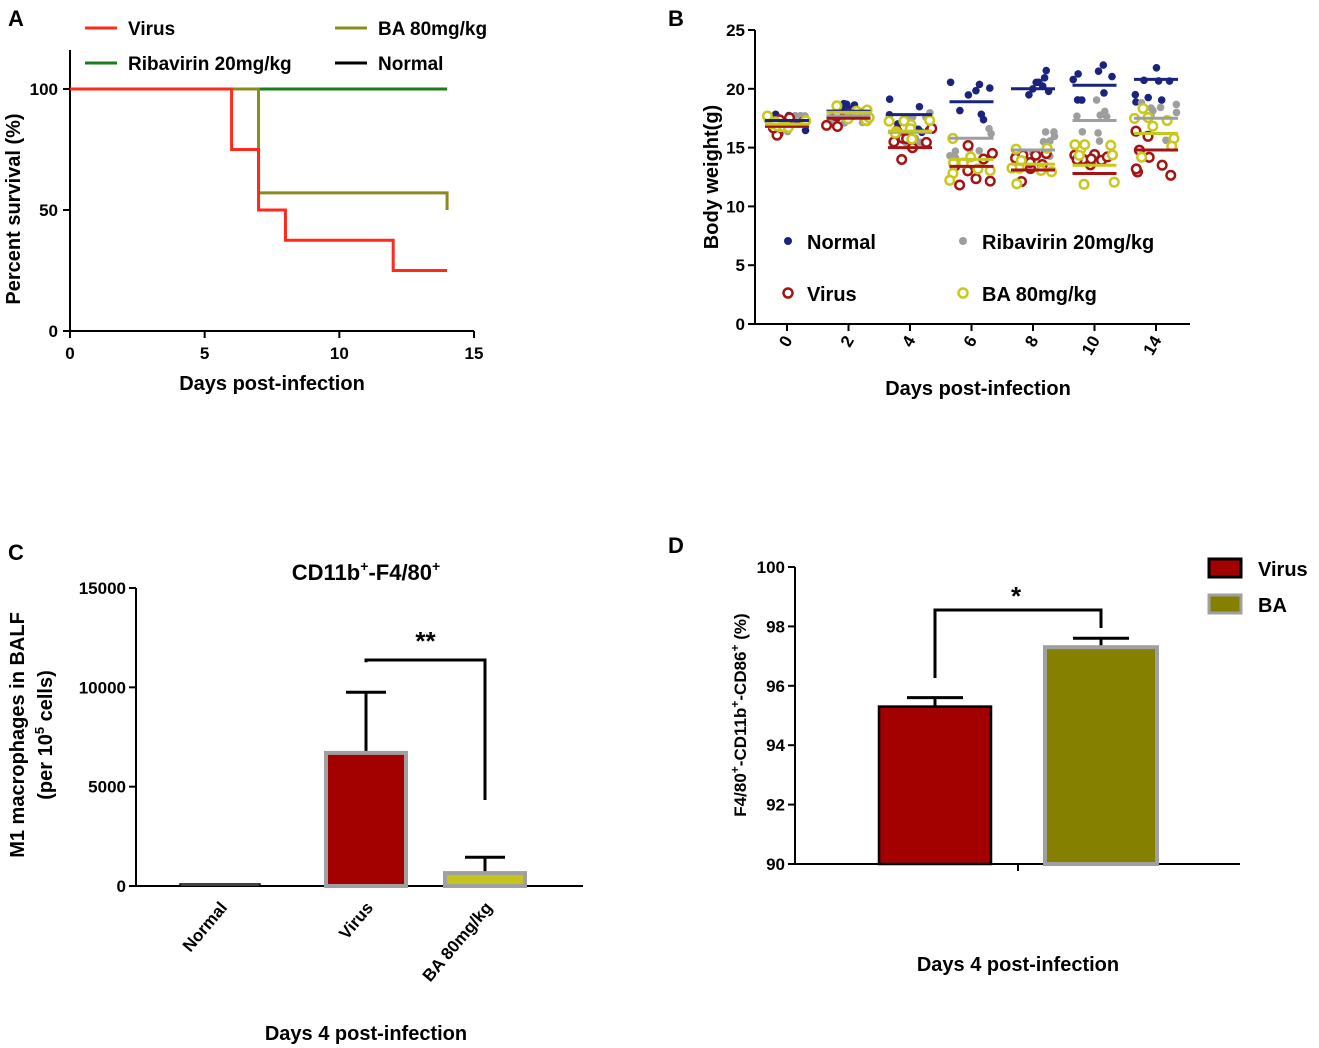 The width and height of the screenshot is (1319, 1048). What do you see at coordinates (832, 295) in the screenshot?
I see `panel-b-legend-label: Virus` at bounding box center [832, 295].